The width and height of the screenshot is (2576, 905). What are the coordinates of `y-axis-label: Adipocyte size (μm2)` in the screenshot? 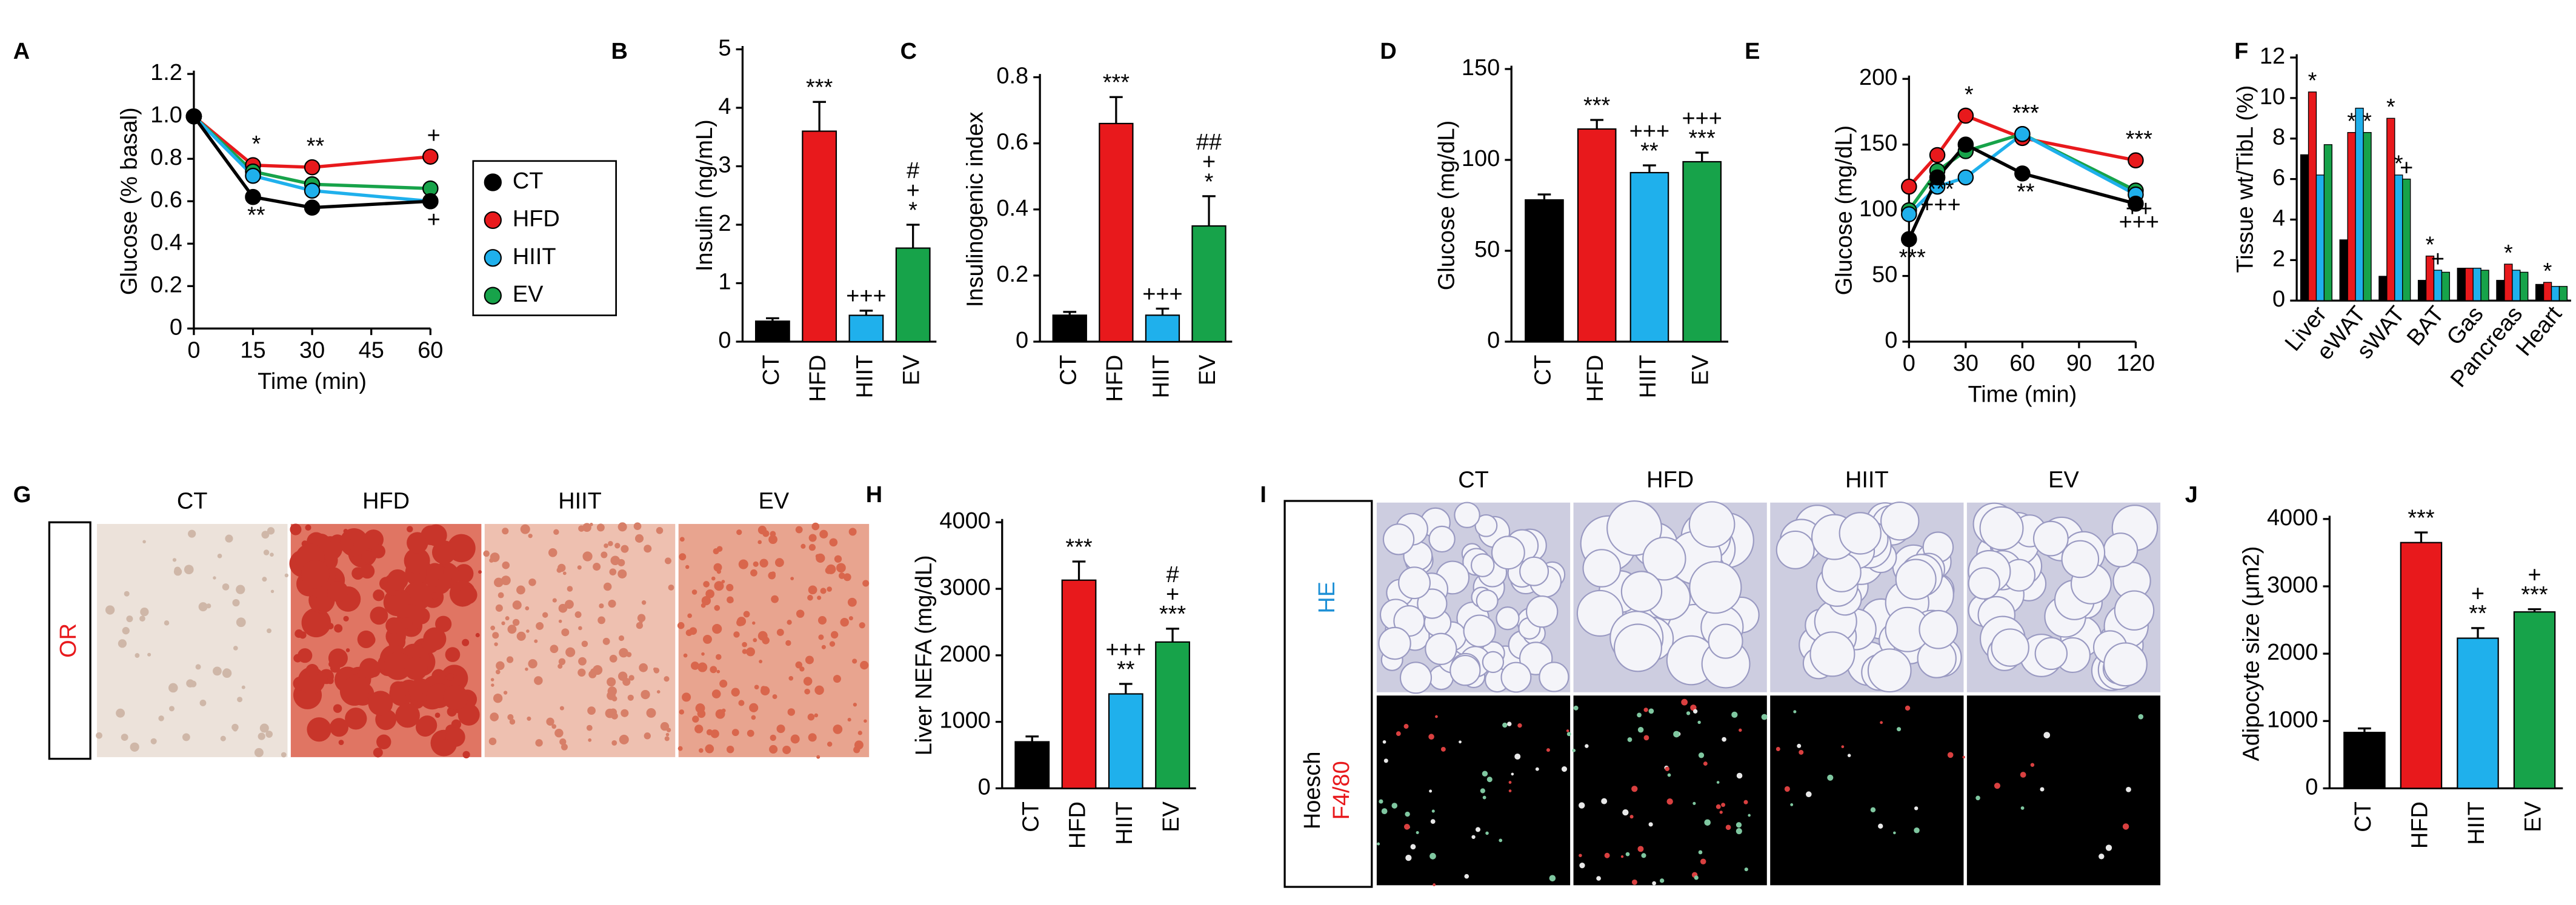 It's located at (2251, 653).